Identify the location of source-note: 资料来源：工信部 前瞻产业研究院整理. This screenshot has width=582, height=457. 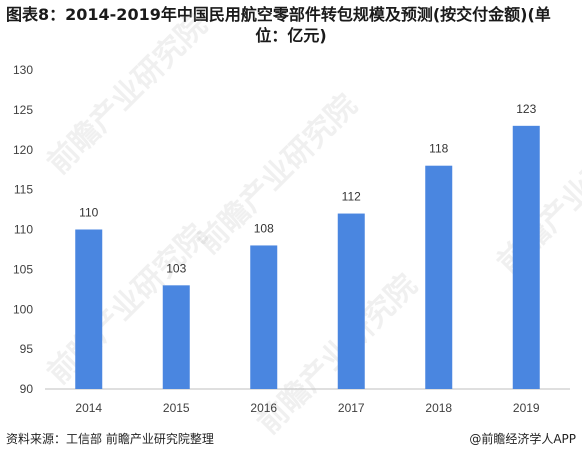
(110, 439).